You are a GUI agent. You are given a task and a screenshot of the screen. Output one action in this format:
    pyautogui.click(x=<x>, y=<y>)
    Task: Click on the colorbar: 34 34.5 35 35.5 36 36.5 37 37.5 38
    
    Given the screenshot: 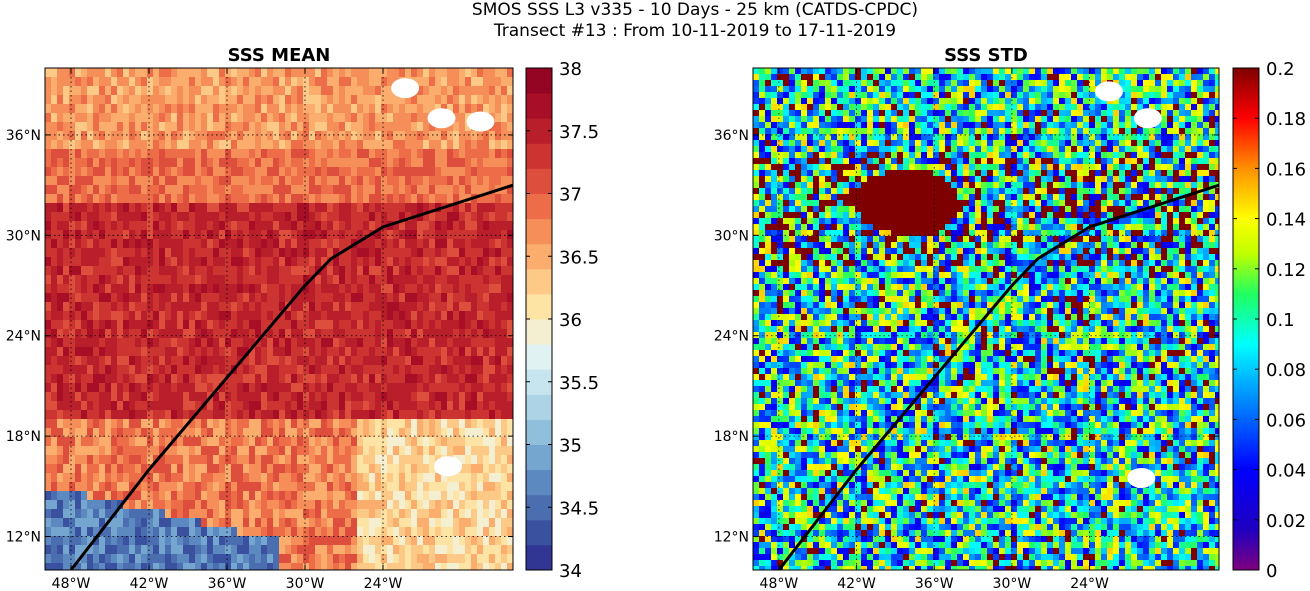 What is the action you would take?
    pyautogui.click(x=562, y=320)
    